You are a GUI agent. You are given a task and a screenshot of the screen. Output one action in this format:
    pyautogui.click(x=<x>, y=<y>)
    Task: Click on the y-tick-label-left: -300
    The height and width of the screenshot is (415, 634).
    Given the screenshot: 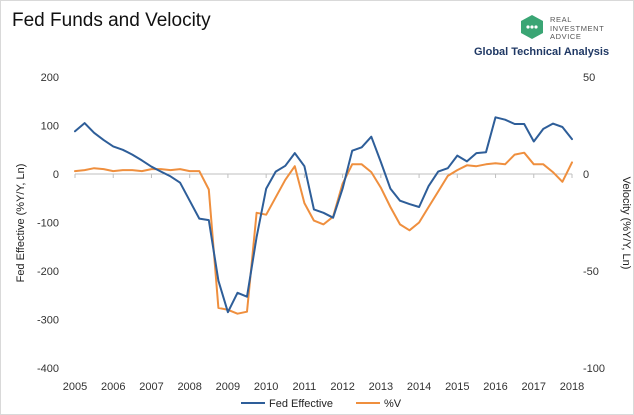 What is the action you would take?
    pyautogui.click(x=48, y=321)
    